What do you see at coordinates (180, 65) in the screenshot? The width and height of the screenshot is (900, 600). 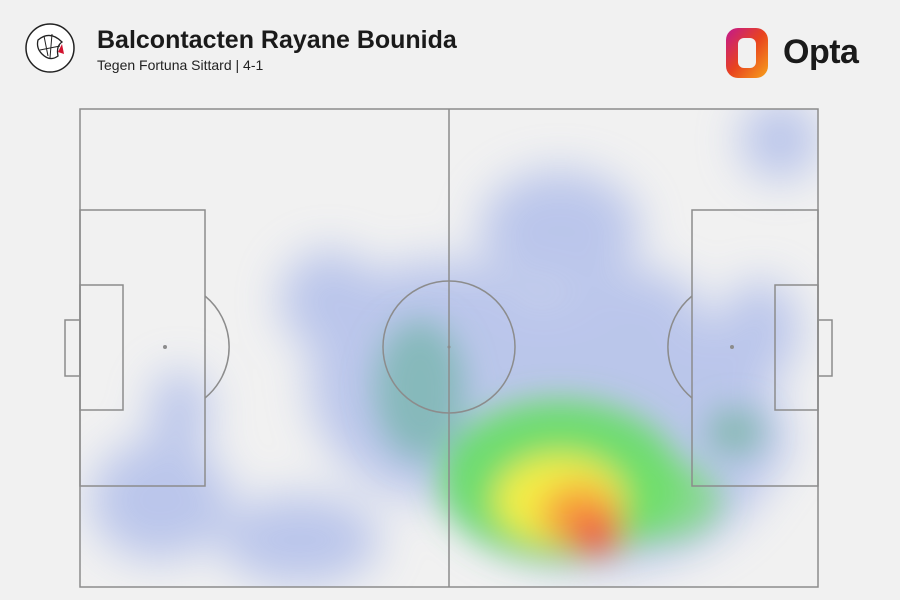 I see `subtitle: Tegen Fortuna Sittard | 4-1` at bounding box center [180, 65].